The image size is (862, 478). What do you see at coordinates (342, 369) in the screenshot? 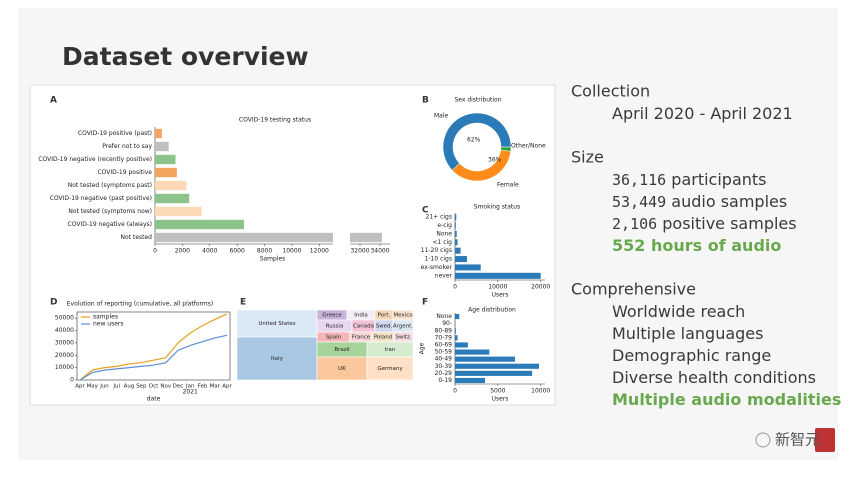
I see `tile-label: UK` at bounding box center [342, 369].